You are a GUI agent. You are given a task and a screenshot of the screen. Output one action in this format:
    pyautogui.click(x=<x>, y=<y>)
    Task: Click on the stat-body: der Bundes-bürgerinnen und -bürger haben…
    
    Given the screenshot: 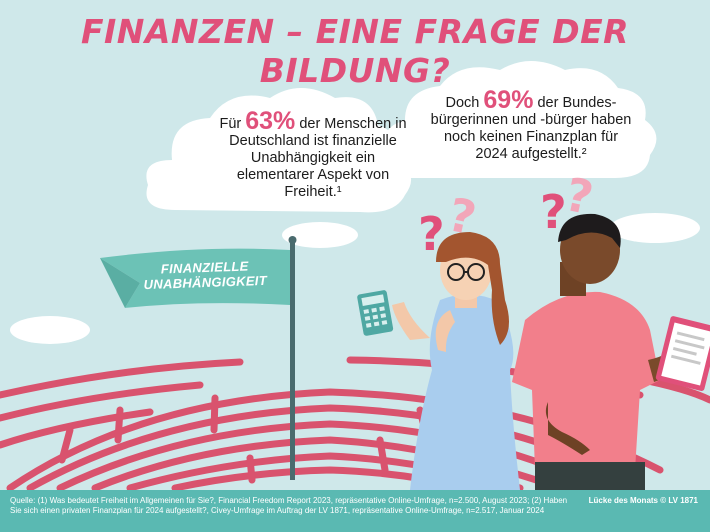 What is the action you would take?
    pyautogui.click(x=531, y=128)
    